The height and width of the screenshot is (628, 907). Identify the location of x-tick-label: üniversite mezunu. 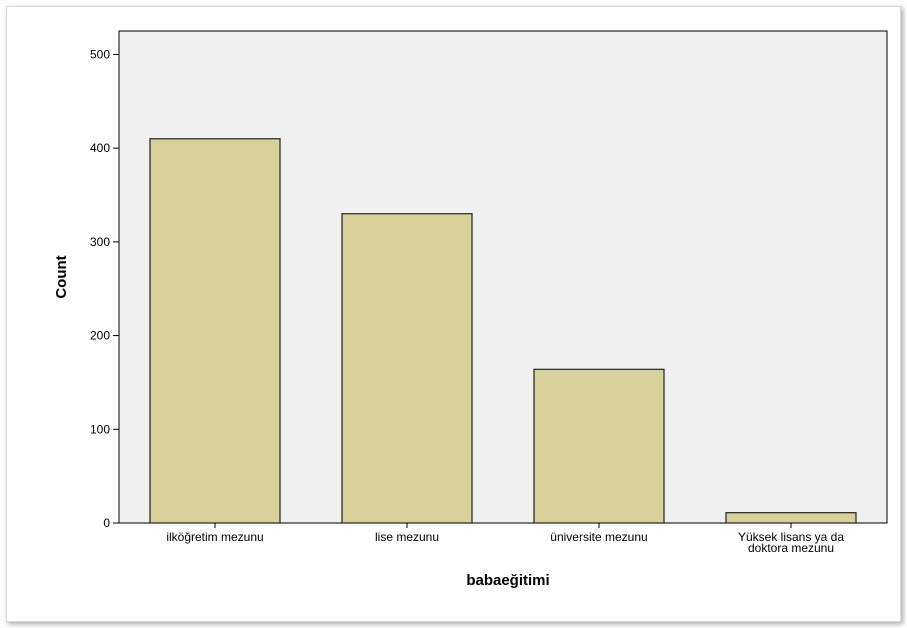
(598, 537).